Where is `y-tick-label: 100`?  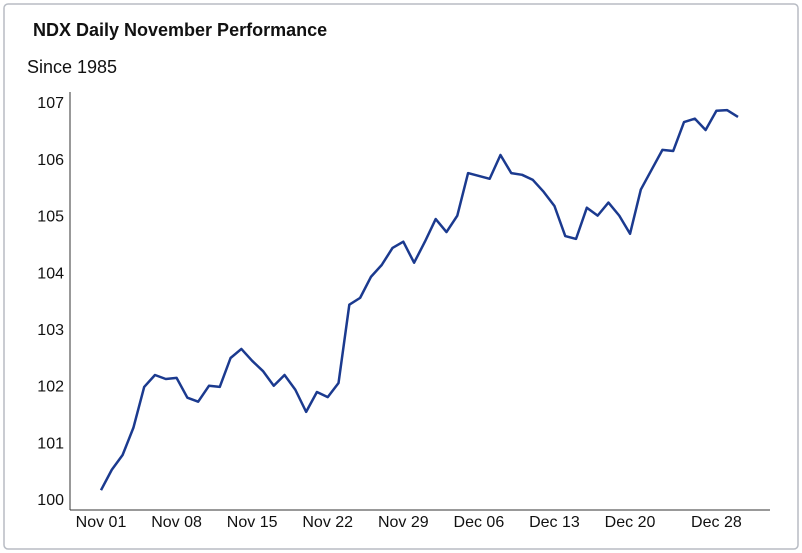 y-tick-label: 100 is located at coordinates (50, 500).